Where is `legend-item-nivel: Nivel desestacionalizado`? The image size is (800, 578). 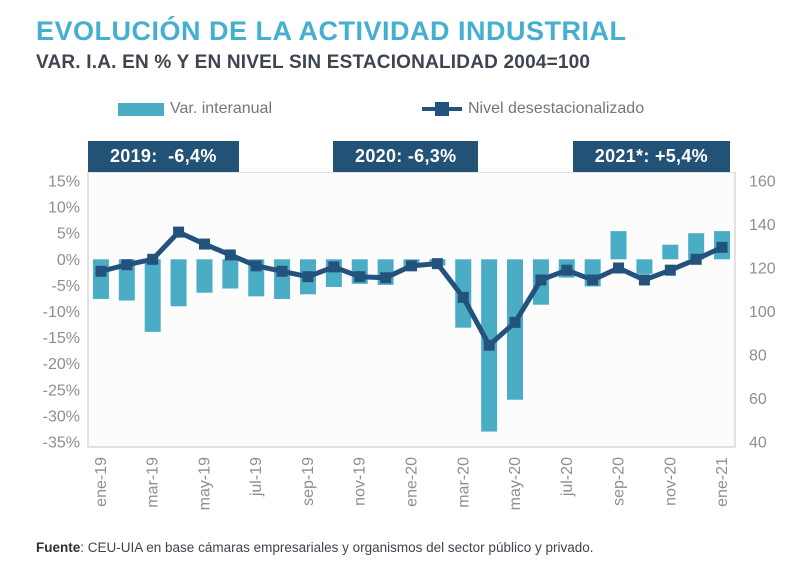
legend-item-nivel: Nivel desestacionalizado is located at coordinates (533, 109).